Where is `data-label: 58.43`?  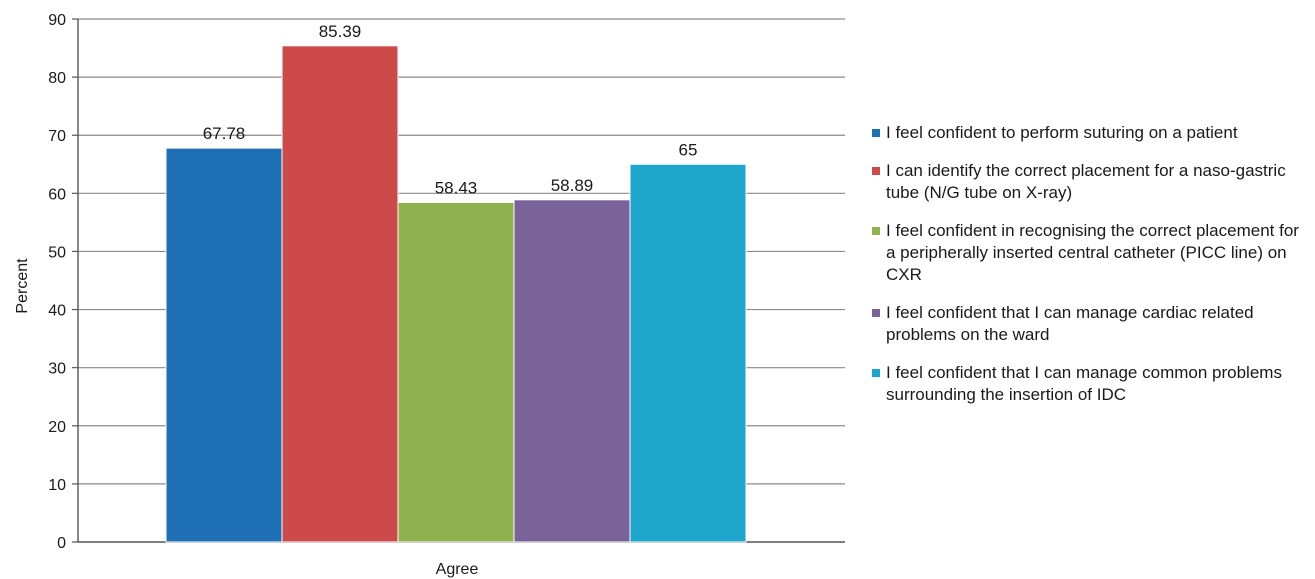 data-label: 58.43 is located at coordinates (456, 187).